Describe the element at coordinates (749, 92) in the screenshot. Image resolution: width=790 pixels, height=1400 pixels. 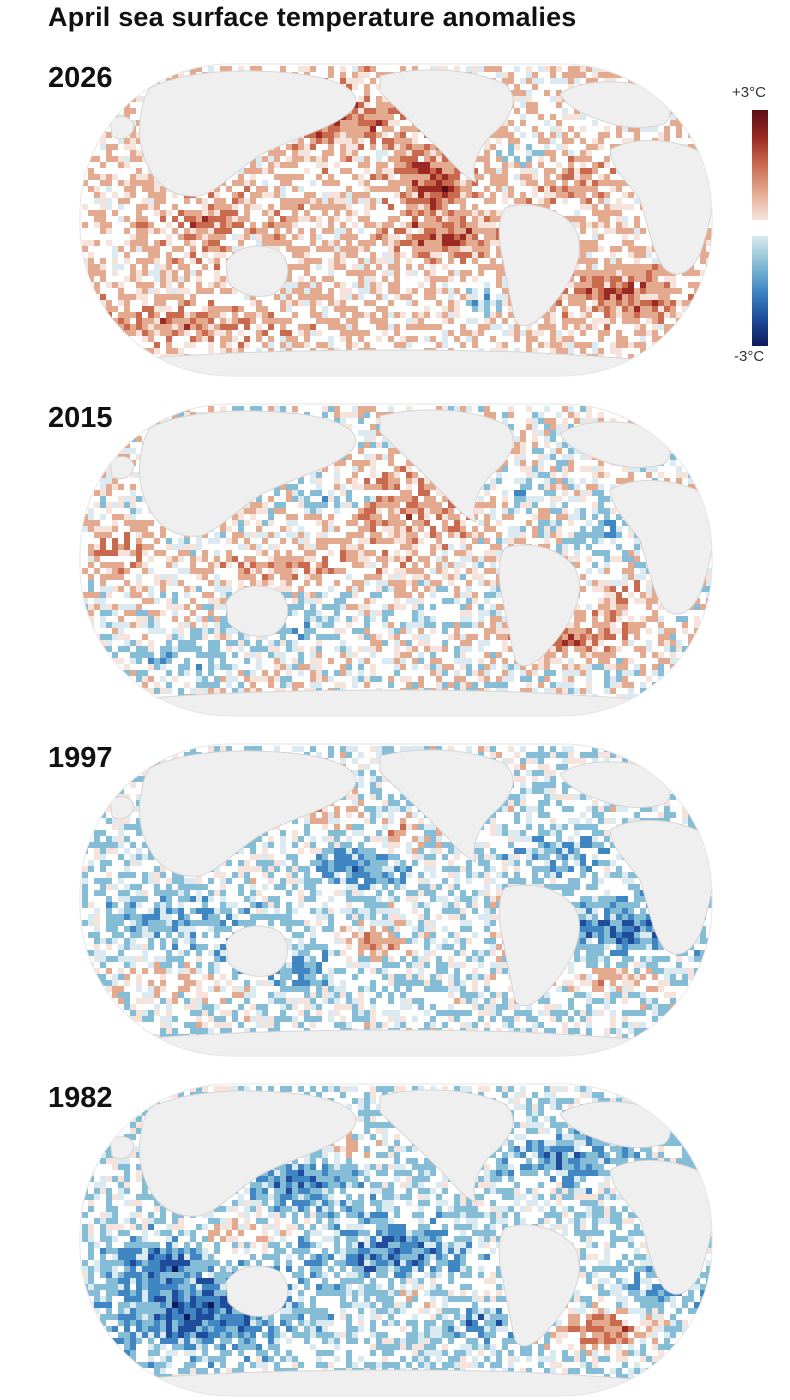
I see `legend-max-label: +3°C` at that location.